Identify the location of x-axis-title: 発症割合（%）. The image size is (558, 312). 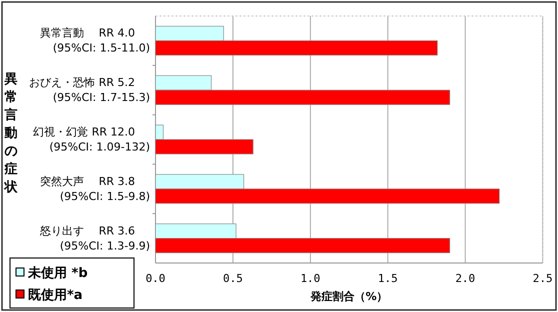
(349, 296).